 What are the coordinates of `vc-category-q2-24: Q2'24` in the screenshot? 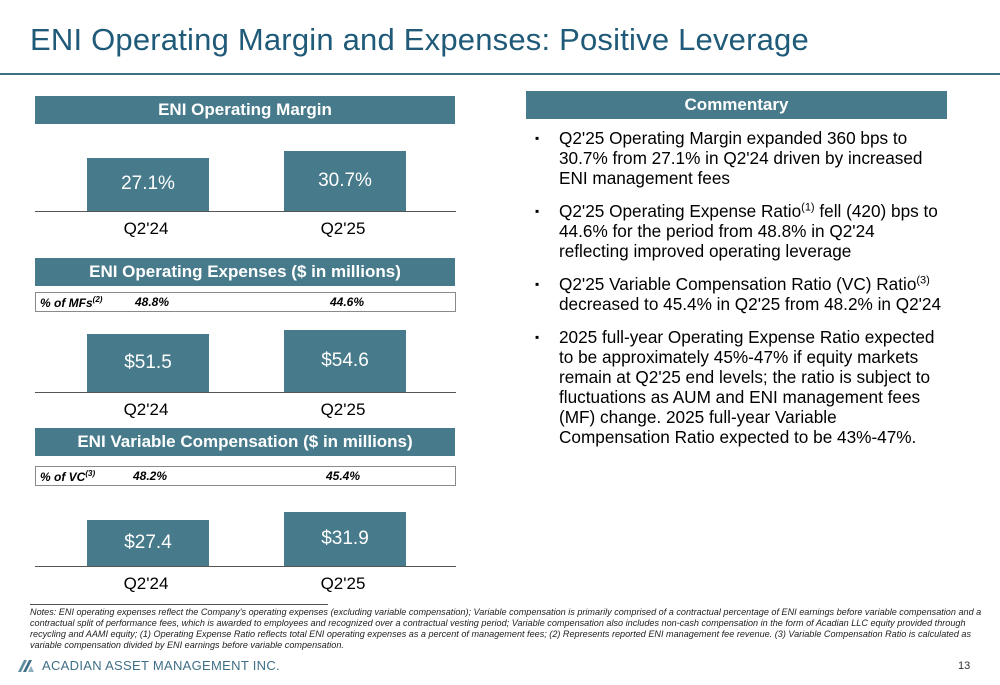 It's located at (146, 583).